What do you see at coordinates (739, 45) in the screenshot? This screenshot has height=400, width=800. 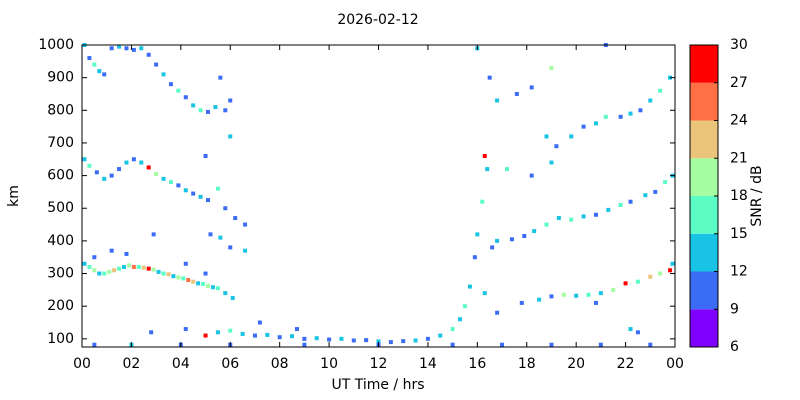 I see `colorbar-tick-label: 30` at bounding box center [739, 45].